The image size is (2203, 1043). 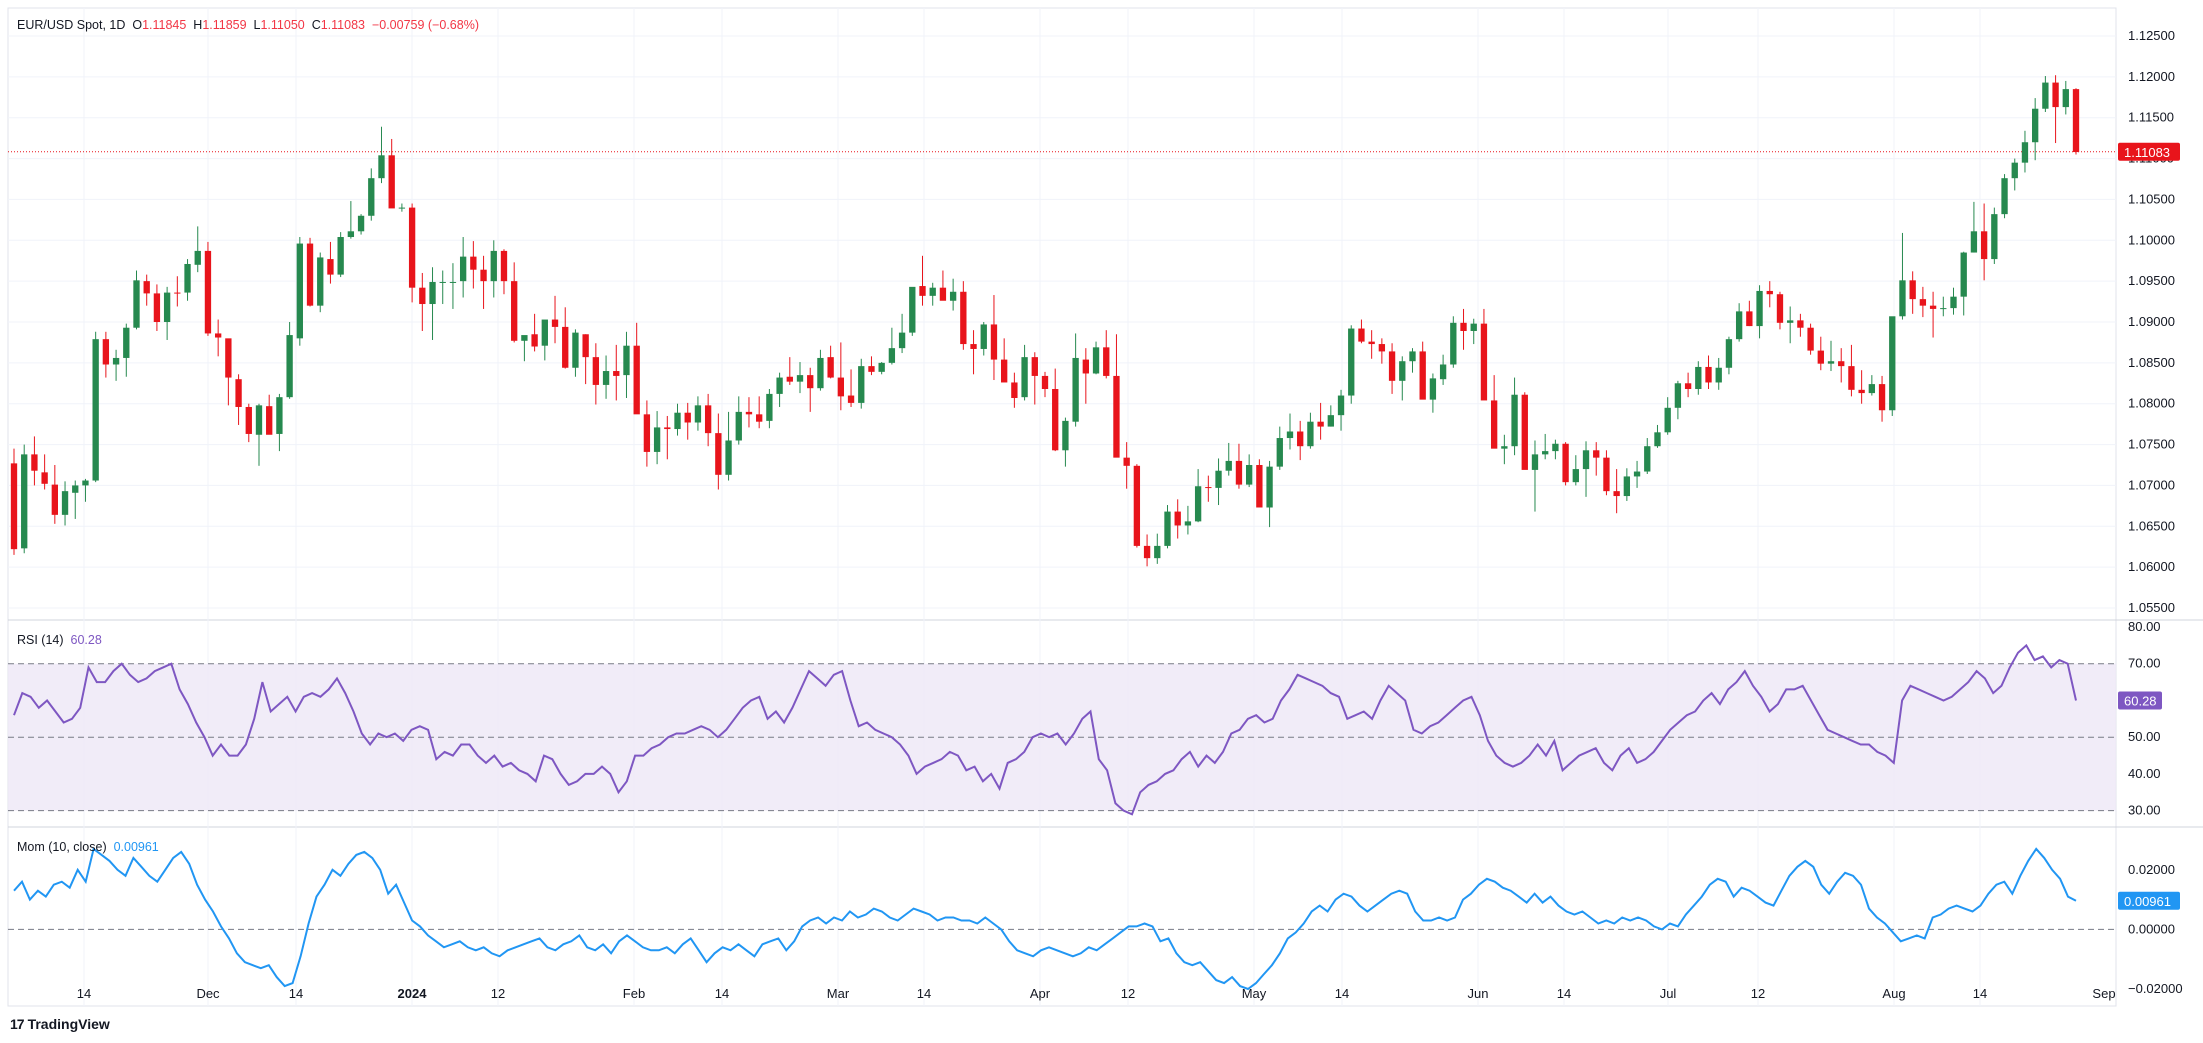 What do you see at coordinates (136, 847) in the screenshot?
I see `mom-value: 0.00961` at bounding box center [136, 847].